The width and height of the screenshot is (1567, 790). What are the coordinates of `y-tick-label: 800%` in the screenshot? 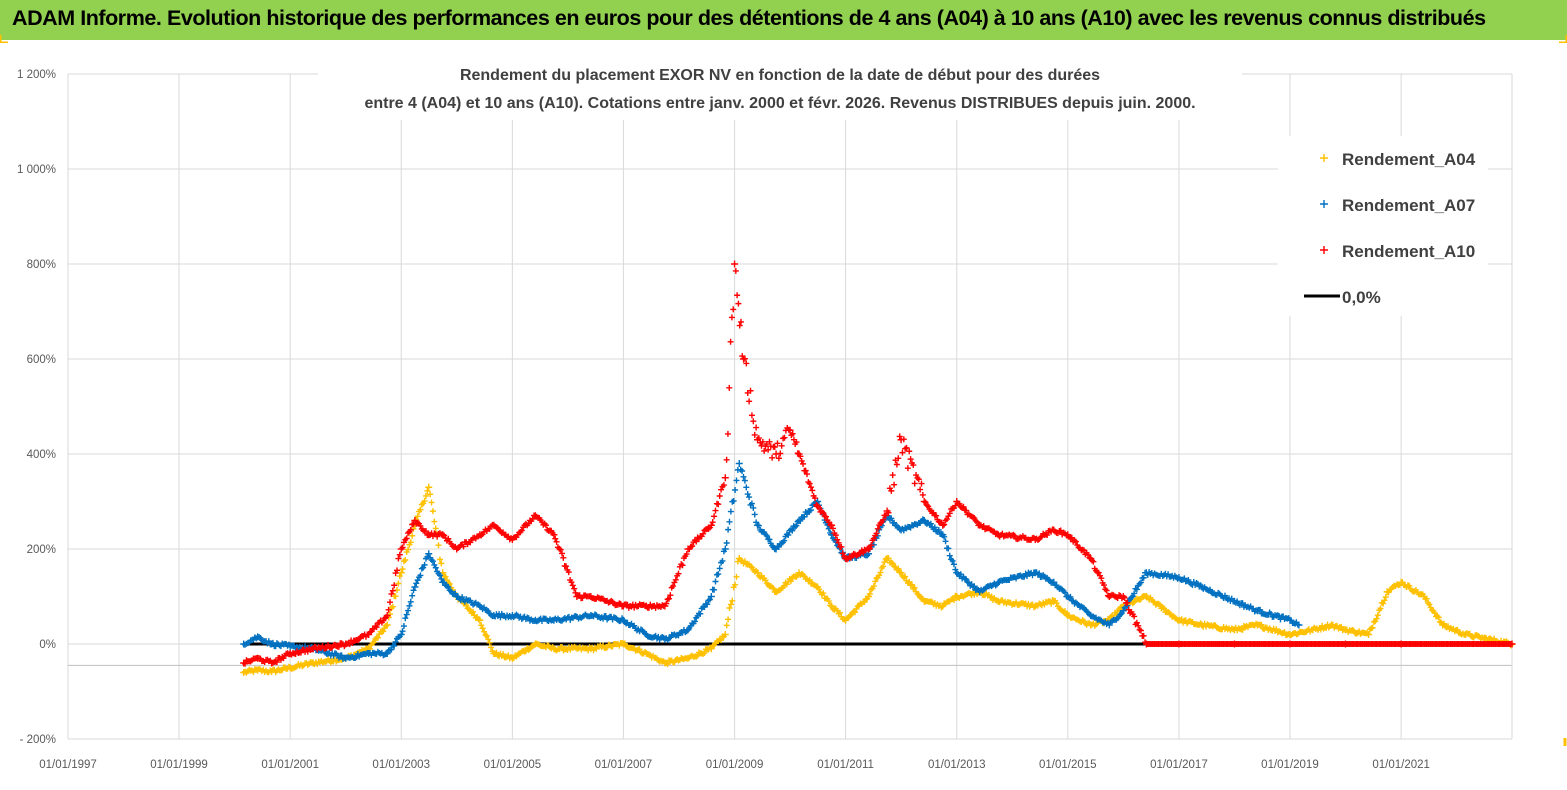 It's located at (41, 265).